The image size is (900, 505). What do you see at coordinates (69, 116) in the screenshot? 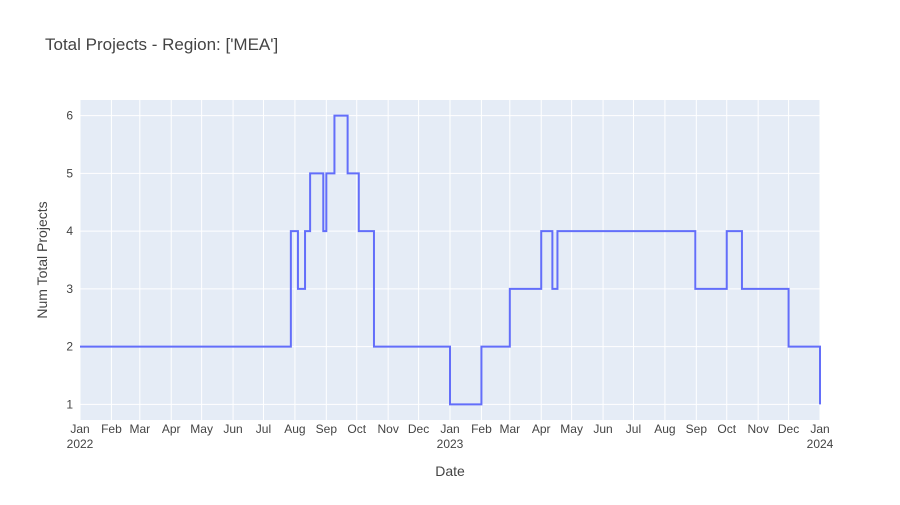
I see `y-tick-label: 6` at bounding box center [69, 116].